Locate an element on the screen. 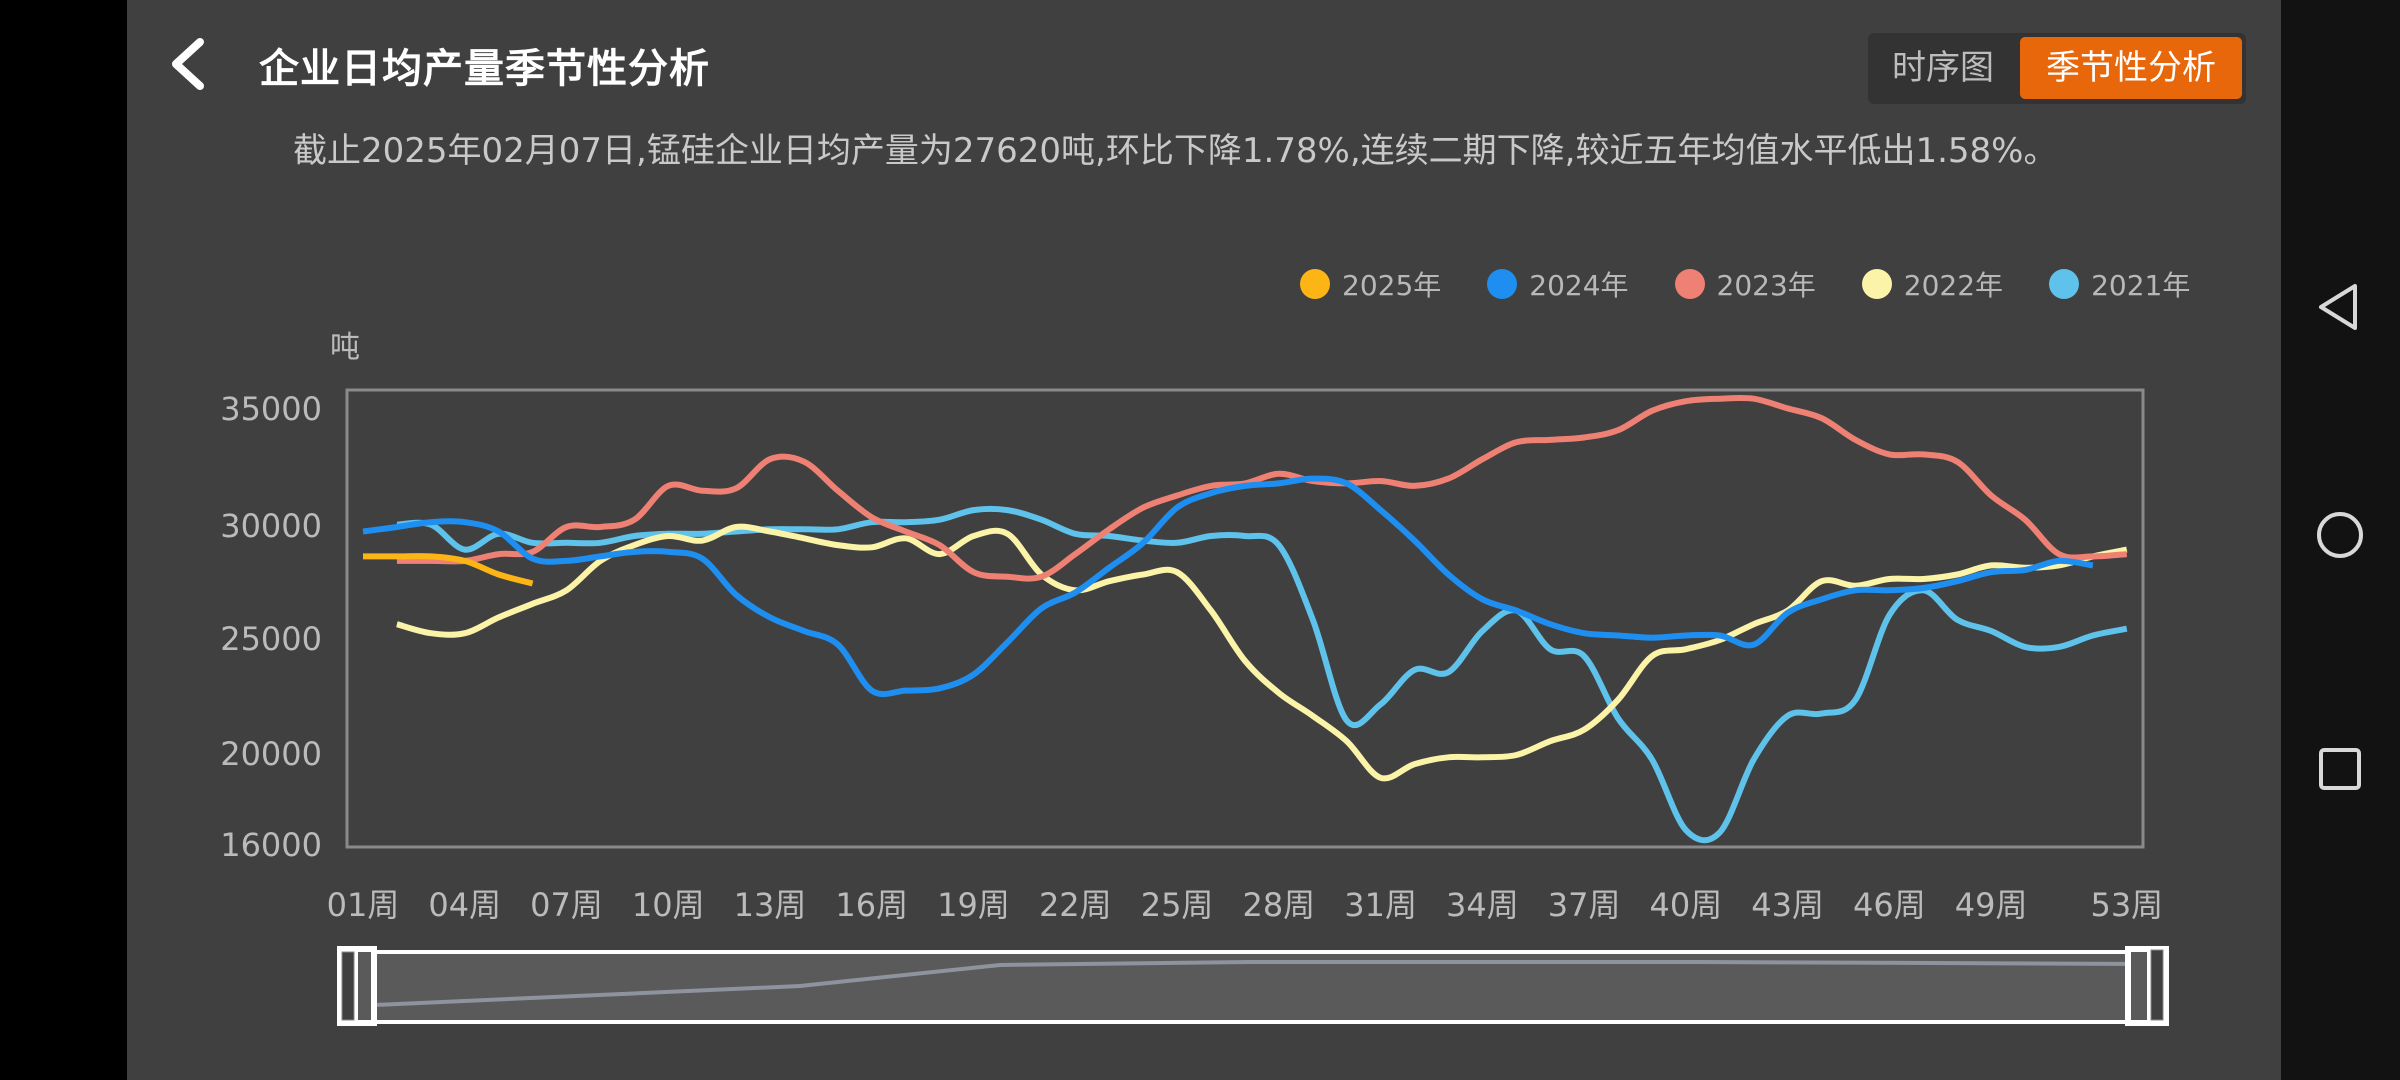  series-line-2024 is located at coordinates (1228, 586).